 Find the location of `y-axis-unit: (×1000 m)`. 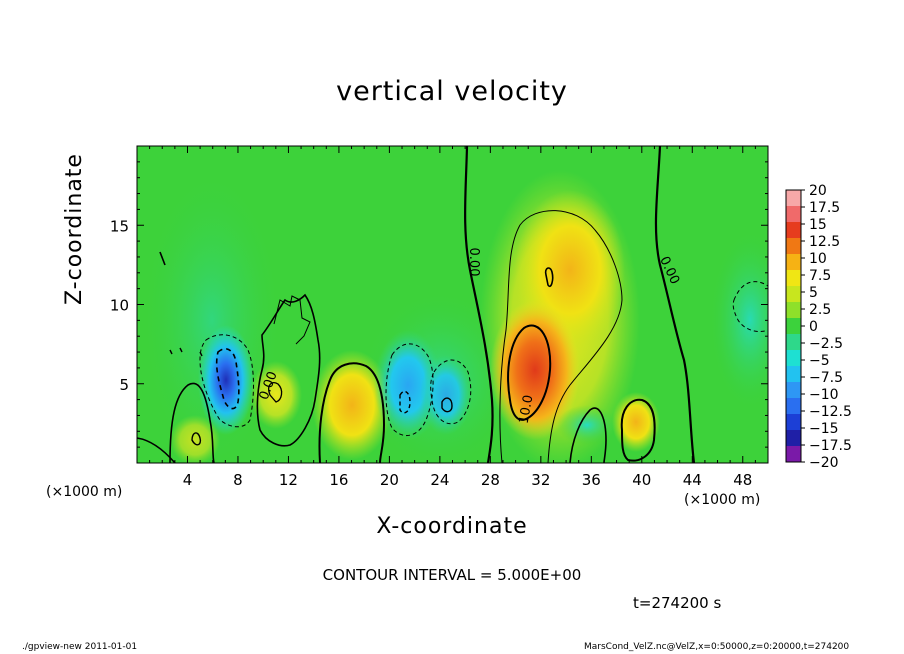

y-axis-unit: (×1000 m) is located at coordinates (84, 492).